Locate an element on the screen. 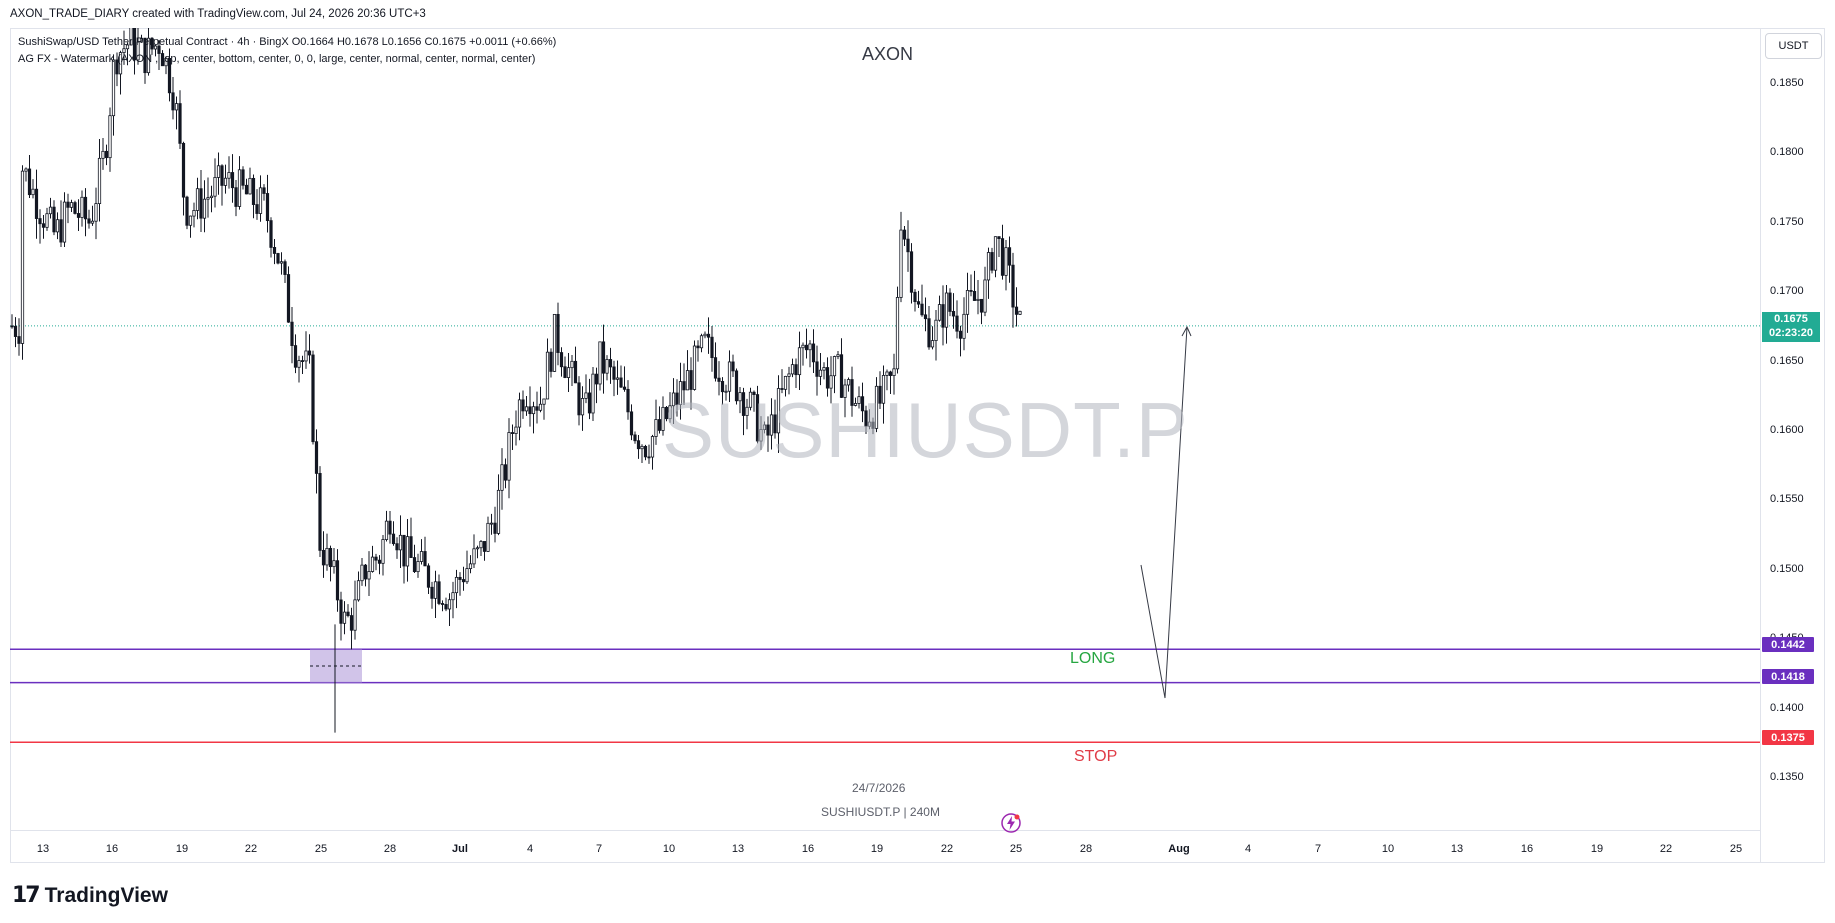 Image resolution: width=1835 pixels, height=923 pixels. last-price-tag: 0.1675 02:23:20 is located at coordinates (1791, 327).